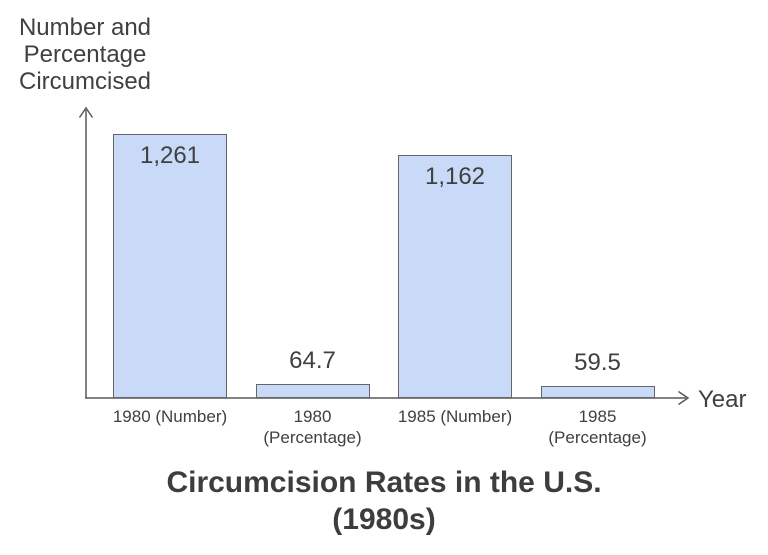 The width and height of the screenshot is (768, 555). What do you see at coordinates (684, 398) in the screenshot?
I see `x-axis-arrow-icon` at bounding box center [684, 398].